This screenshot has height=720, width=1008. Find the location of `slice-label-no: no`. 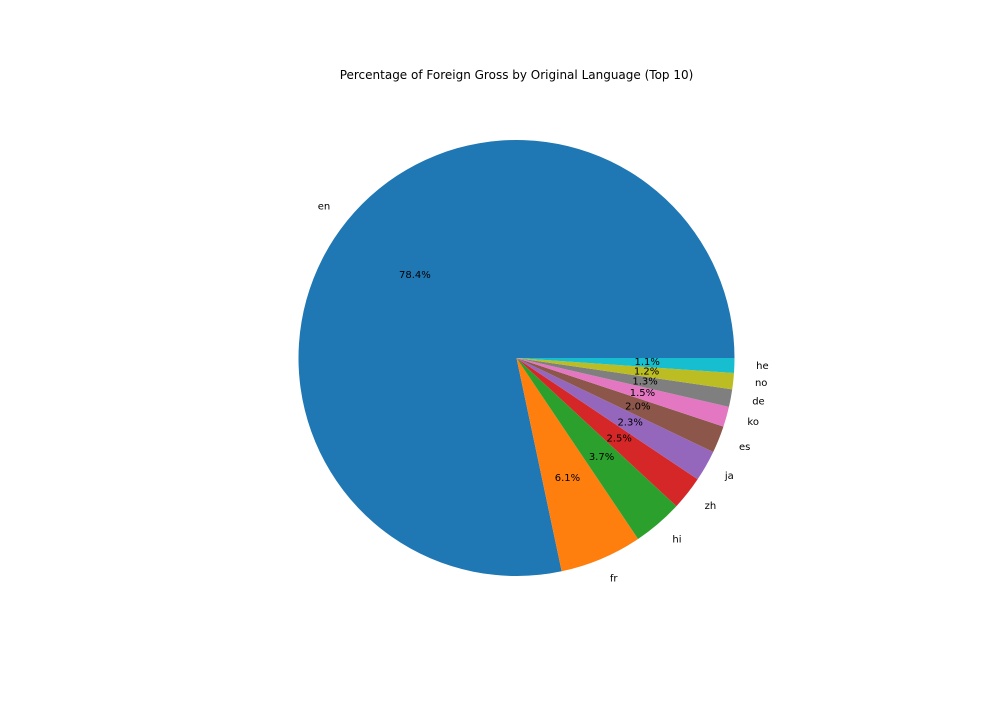

slice-label-no: no is located at coordinates (761, 383).